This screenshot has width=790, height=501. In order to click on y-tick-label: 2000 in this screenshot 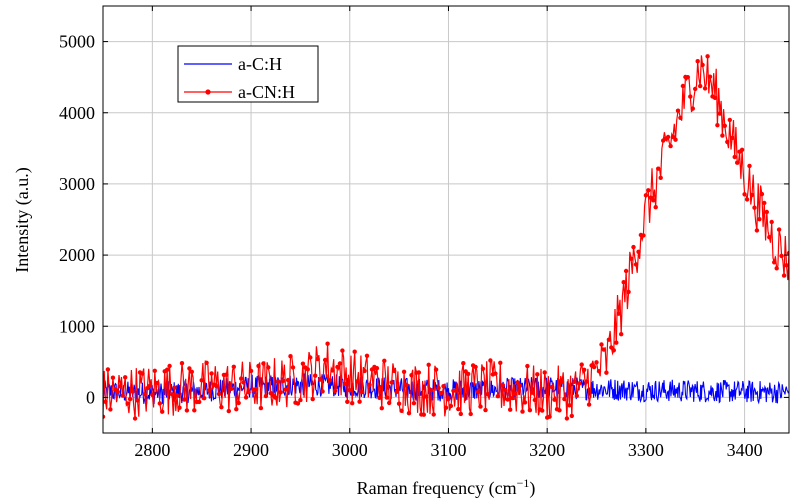, I will do `click(77, 255)`.